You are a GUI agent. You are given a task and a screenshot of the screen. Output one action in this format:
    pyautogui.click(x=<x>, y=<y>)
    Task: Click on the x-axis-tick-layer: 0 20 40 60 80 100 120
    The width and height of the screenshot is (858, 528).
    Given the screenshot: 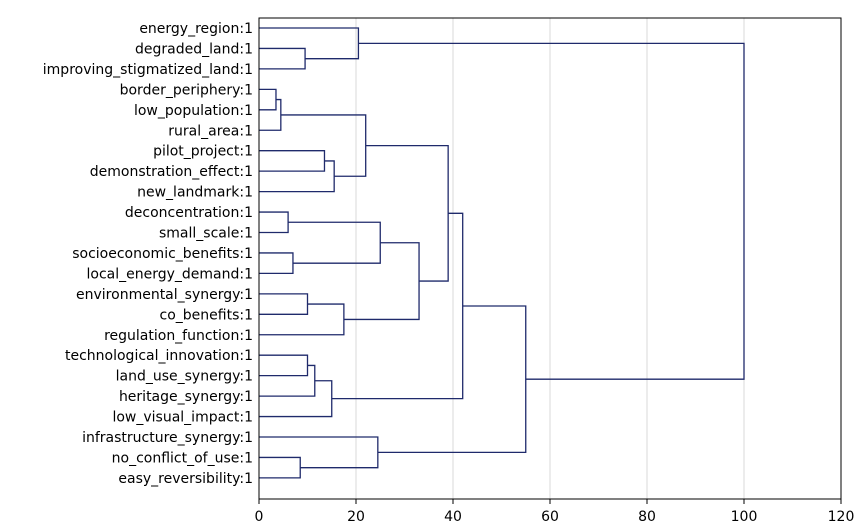 What is the action you would take?
    pyautogui.click(x=555, y=512)
    